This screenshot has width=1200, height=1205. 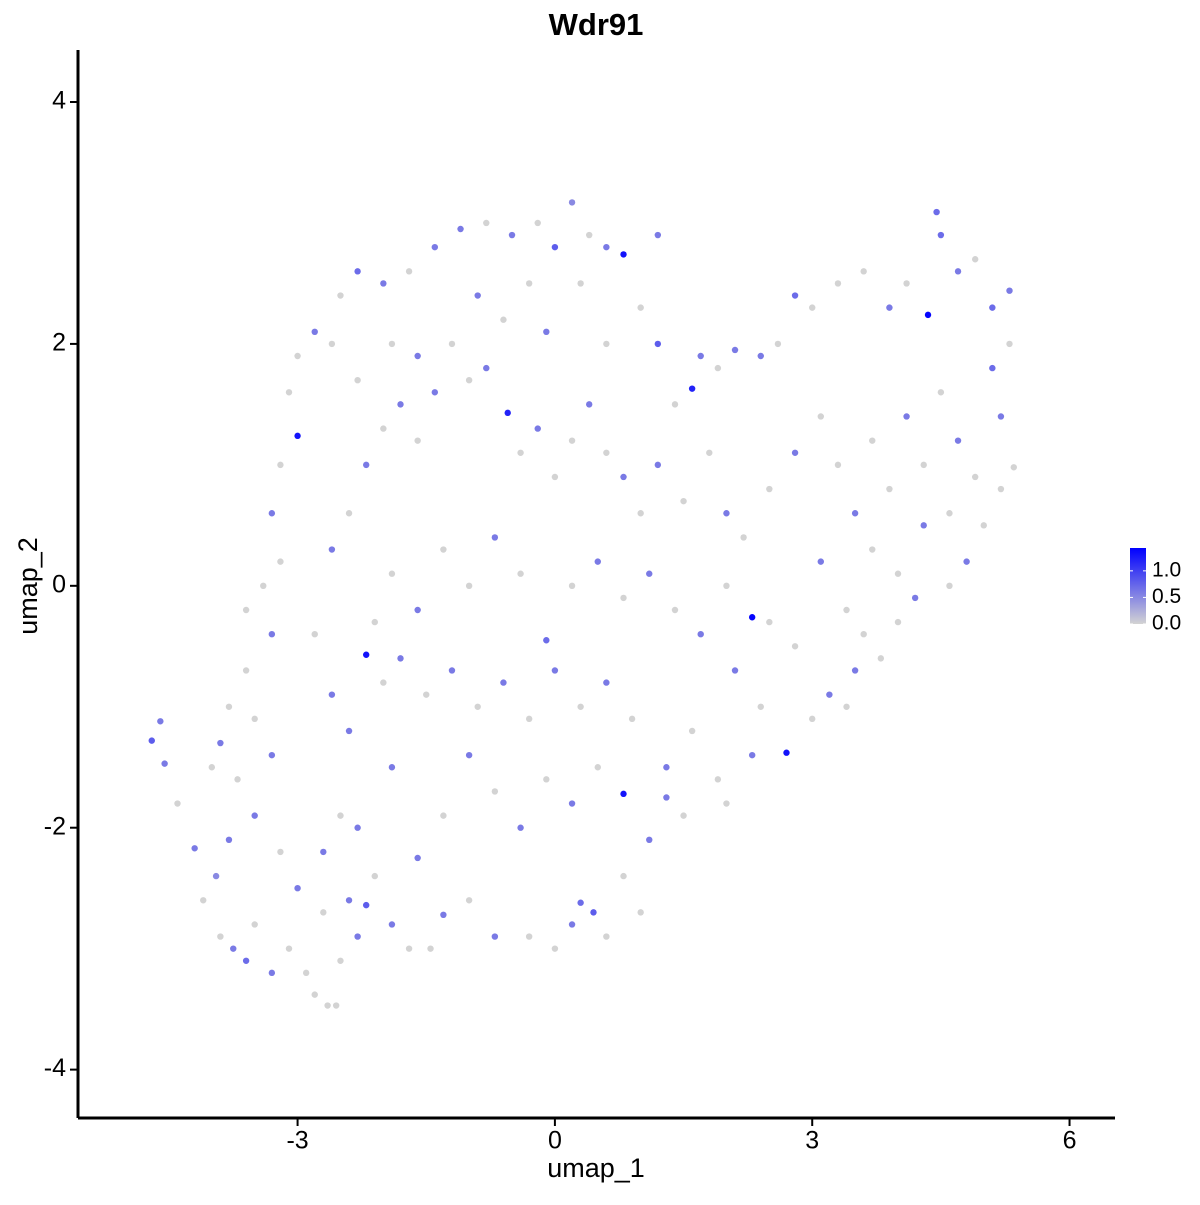 What do you see at coordinates (59, 101) in the screenshot?
I see `y-tick-label: 4` at bounding box center [59, 101].